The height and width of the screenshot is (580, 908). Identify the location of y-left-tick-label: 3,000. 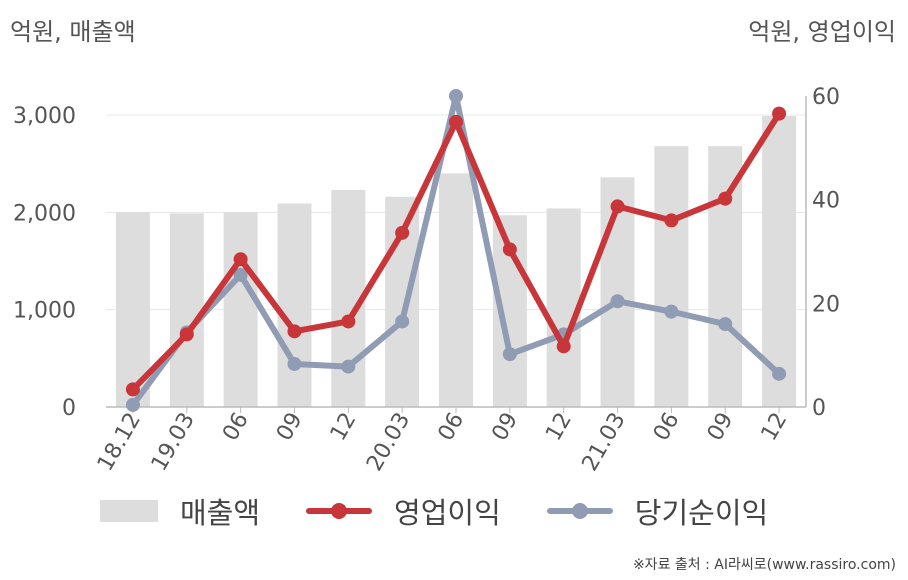
(44, 116).